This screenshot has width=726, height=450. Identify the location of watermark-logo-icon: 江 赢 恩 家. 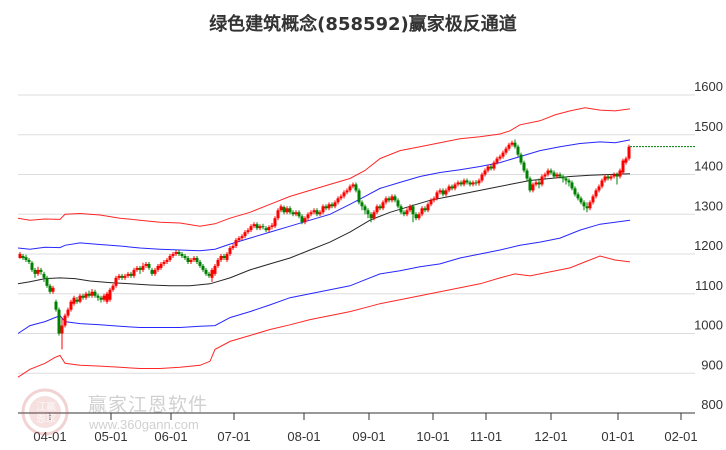
(45, 412).